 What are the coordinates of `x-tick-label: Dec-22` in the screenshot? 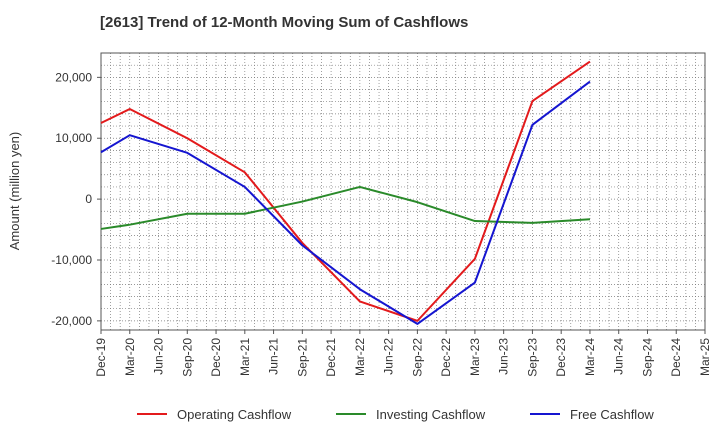 It's located at (446, 357).